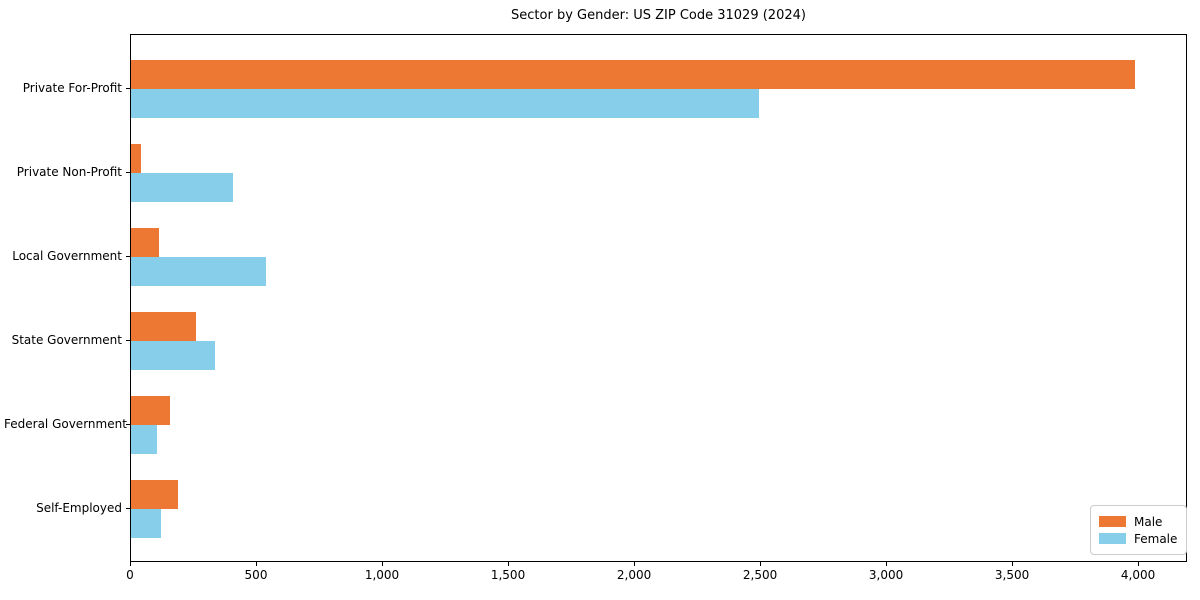 The image size is (1200, 600). I want to click on legend-swatch-female, so click(1112, 538).